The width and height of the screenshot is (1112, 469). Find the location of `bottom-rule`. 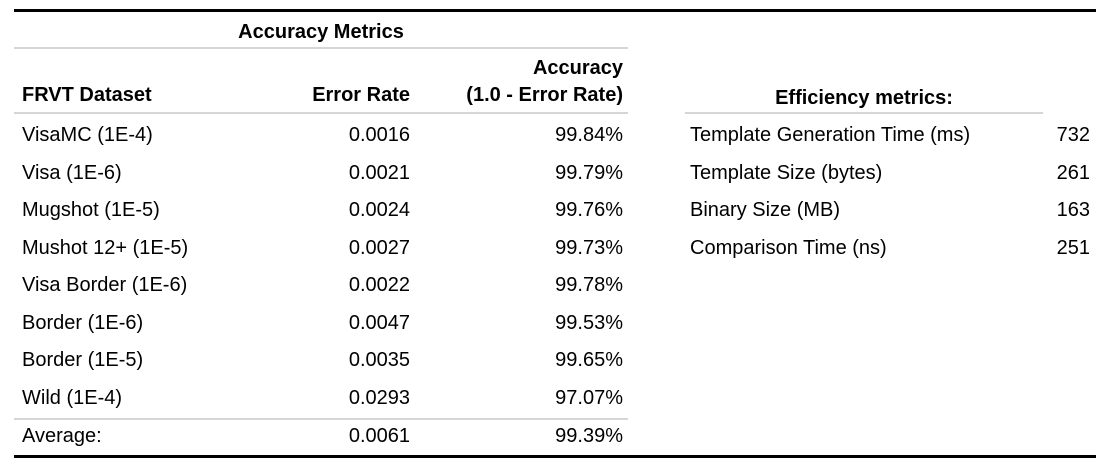

bottom-rule is located at coordinates (555, 456).